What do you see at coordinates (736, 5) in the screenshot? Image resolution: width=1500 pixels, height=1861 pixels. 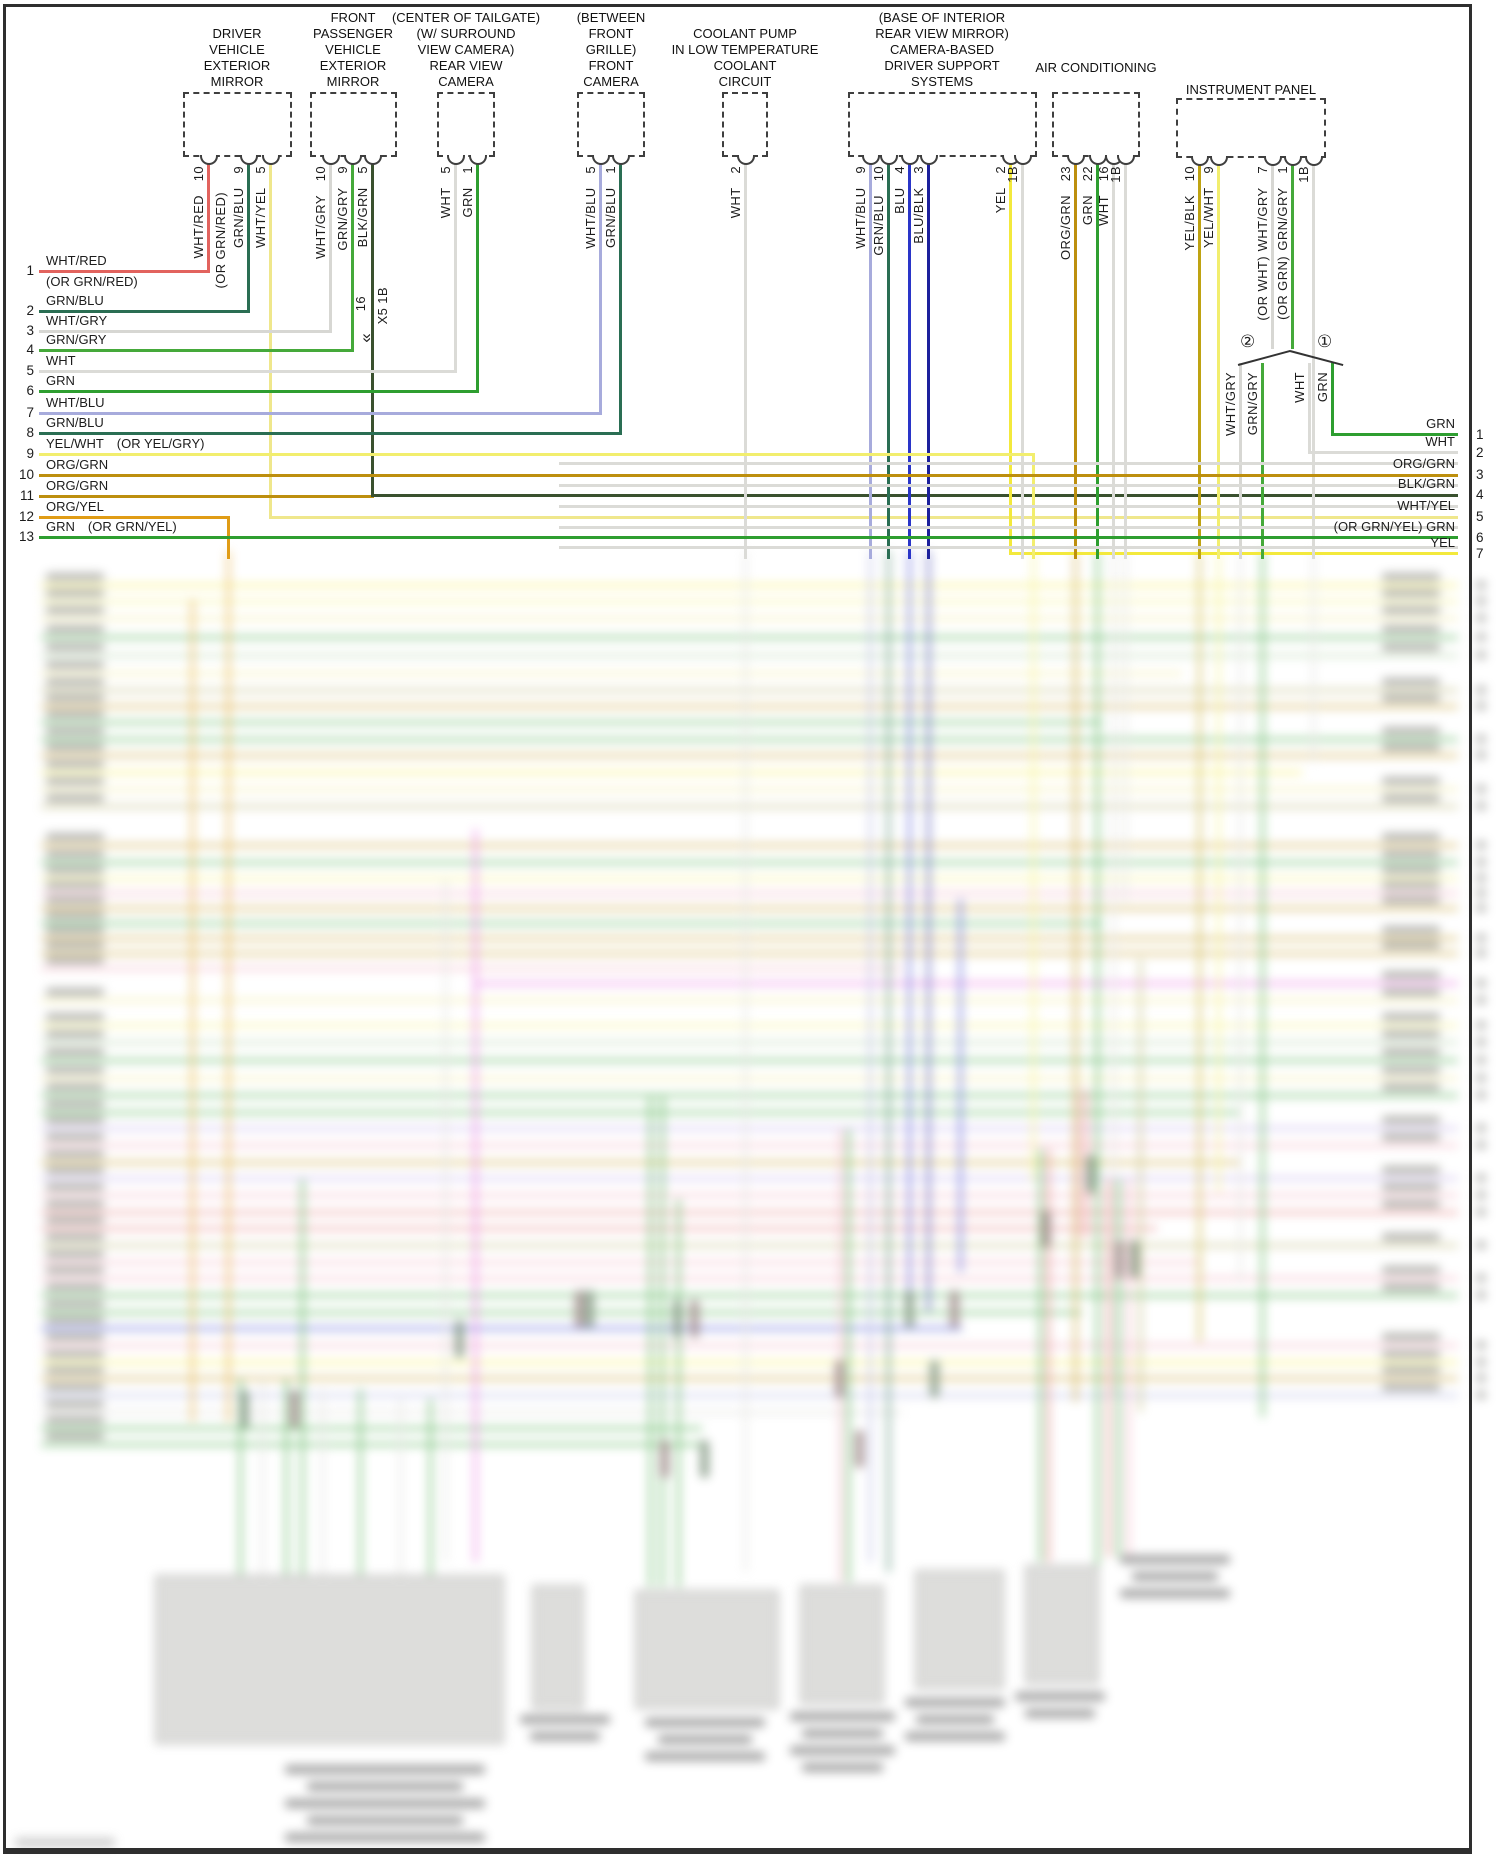 I see `diagram-border` at bounding box center [736, 5].